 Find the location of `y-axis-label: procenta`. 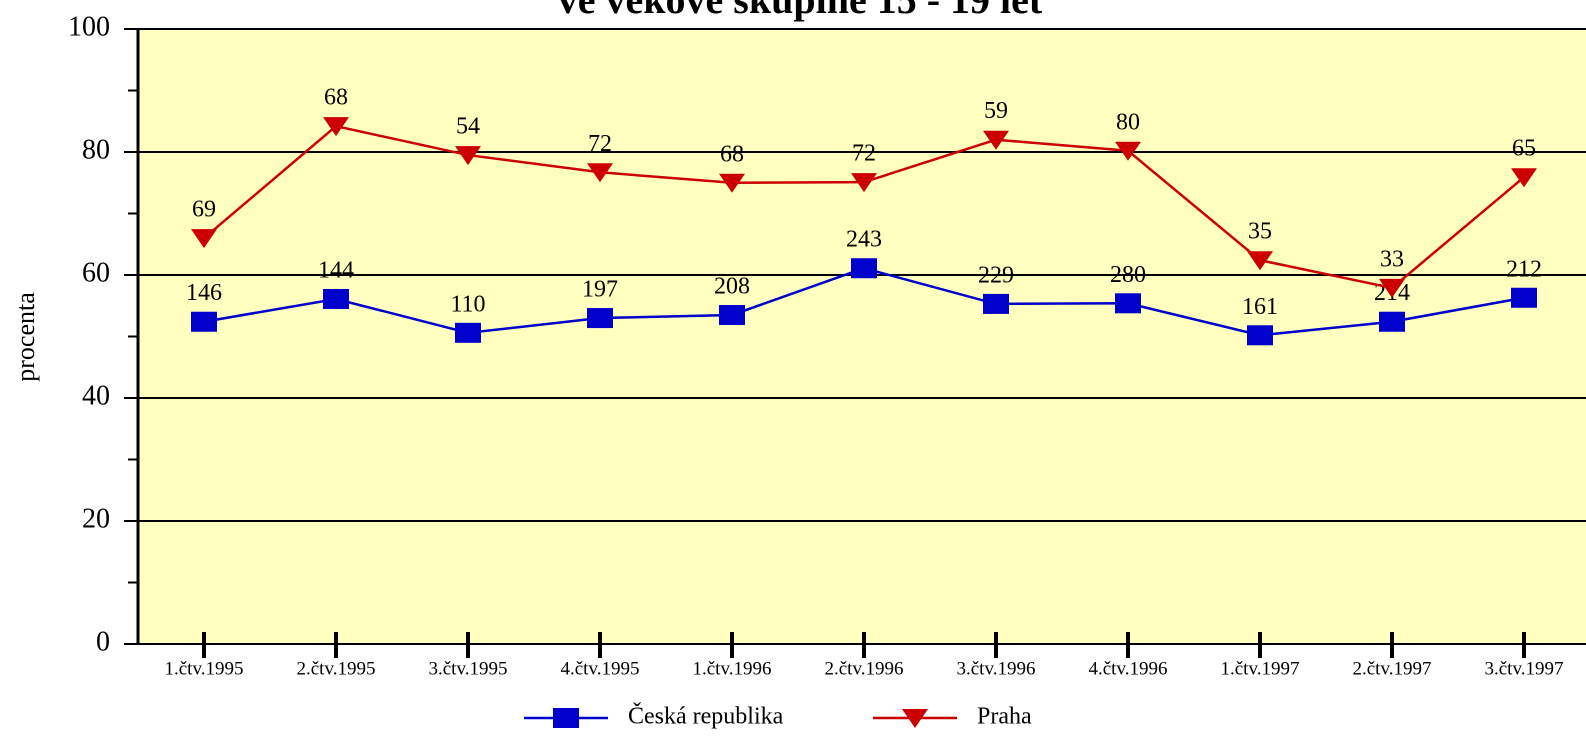

y-axis-label: procenta is located at coordinates (25, 337).